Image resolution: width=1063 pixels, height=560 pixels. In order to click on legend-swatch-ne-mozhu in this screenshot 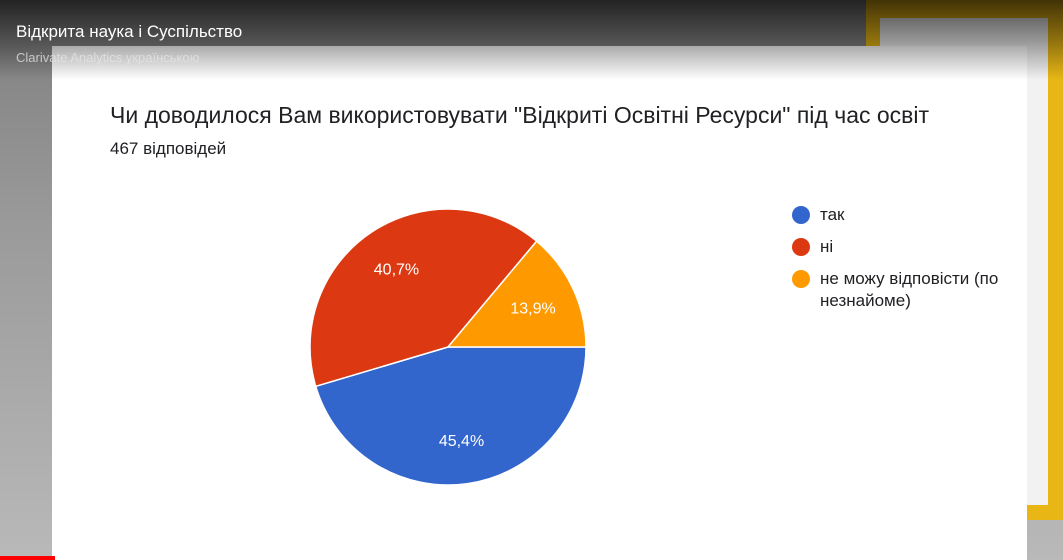, I will do `click(801, 279)`.